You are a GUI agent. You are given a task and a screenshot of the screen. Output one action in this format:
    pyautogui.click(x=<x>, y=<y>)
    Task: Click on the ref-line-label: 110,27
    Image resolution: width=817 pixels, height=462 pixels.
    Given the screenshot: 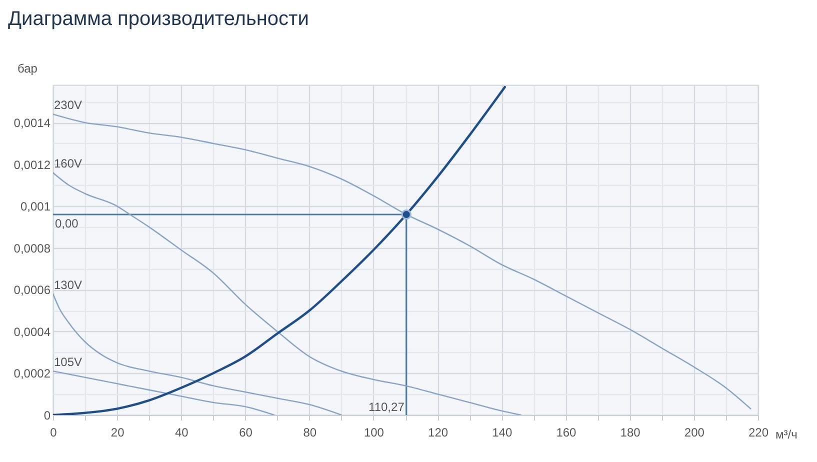 What is the action you would take?
    pyautogui.click(x=386, y=407)
    